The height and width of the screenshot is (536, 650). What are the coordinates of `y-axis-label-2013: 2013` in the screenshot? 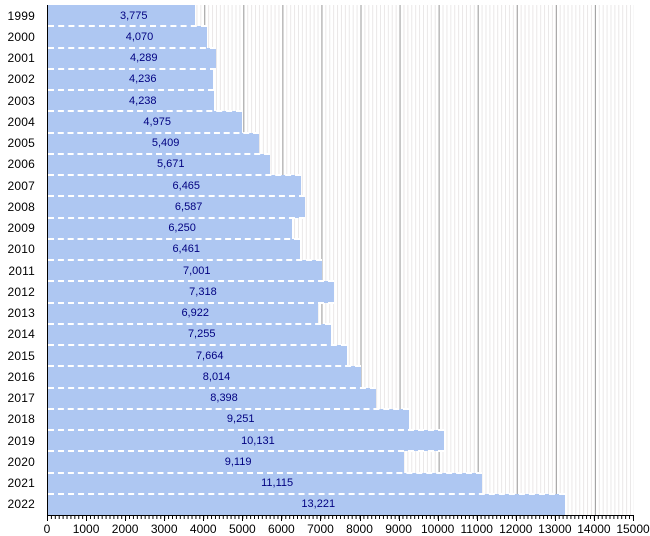 It's located at (21, 313).